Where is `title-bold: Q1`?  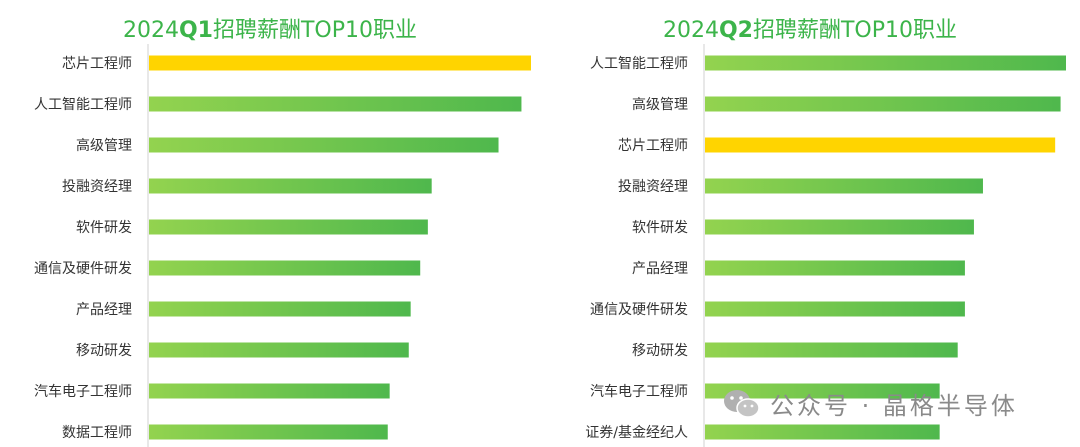 title-bold: Q1 is located at coordinates (195, 30).